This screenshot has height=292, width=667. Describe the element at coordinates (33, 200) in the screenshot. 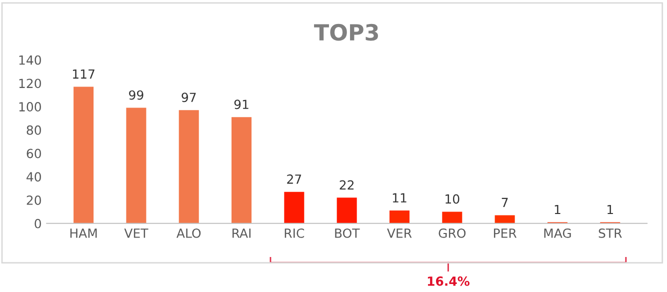

I see `y-tick-label: 20` at that location.